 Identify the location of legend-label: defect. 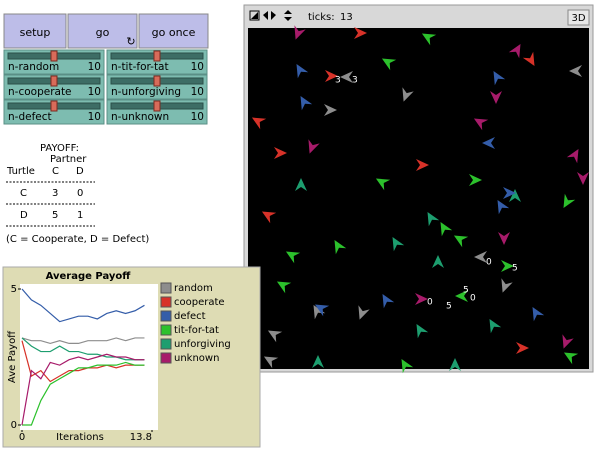
(190, 316).